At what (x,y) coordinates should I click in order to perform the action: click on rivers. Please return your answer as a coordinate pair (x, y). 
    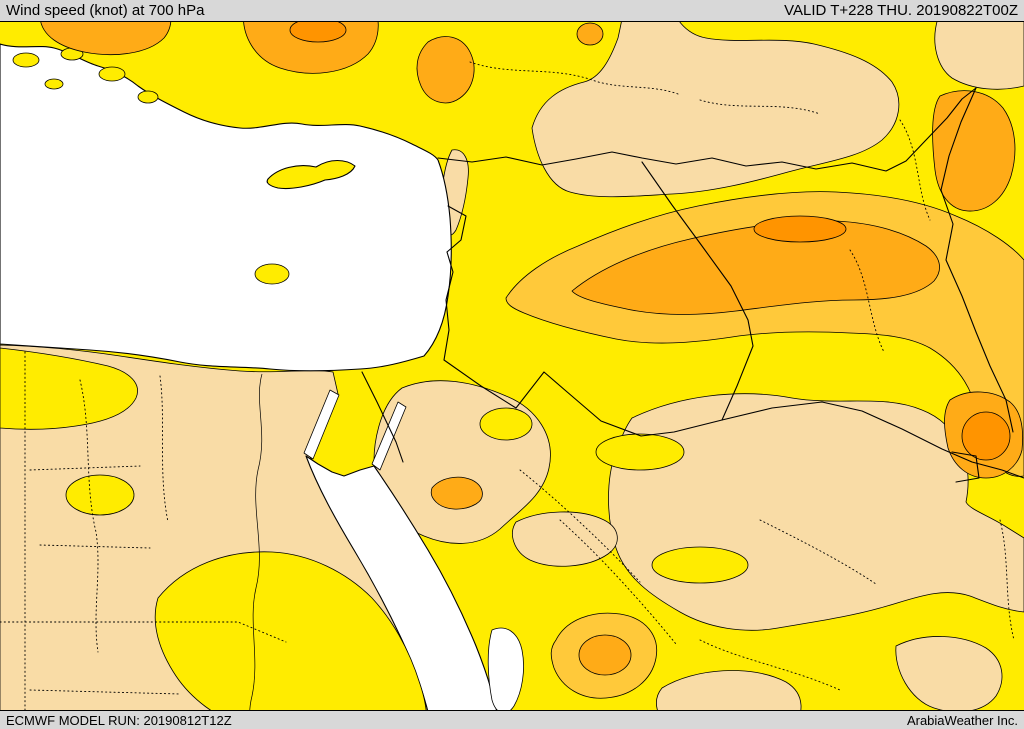
    Looking at the image, I should click on (256, 551).